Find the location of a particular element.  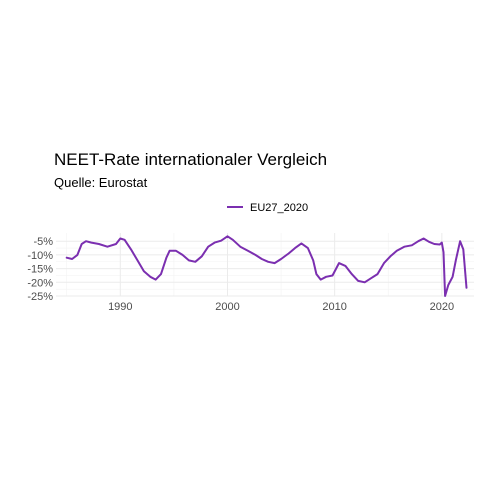

minor-gridlines is located at coordinates (265, 264).